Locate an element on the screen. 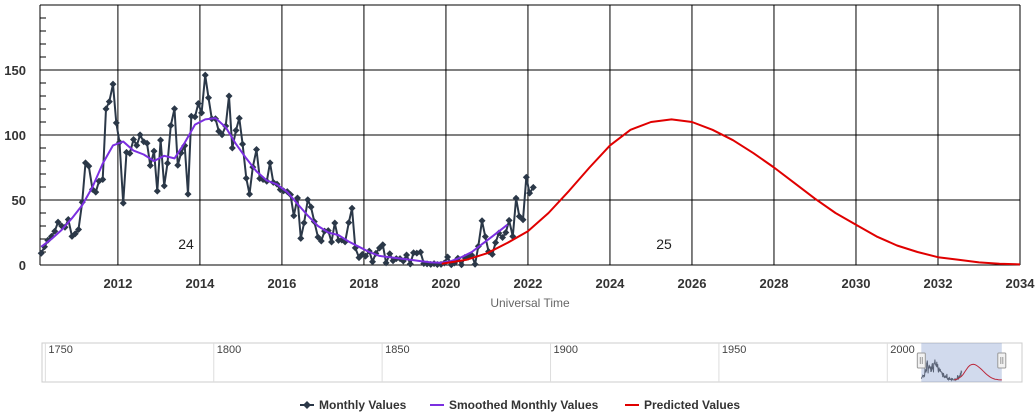 The width and height of the screenshot is (1036, 418). x-axis-title: Universal Time is located at coordinates (530, 303).